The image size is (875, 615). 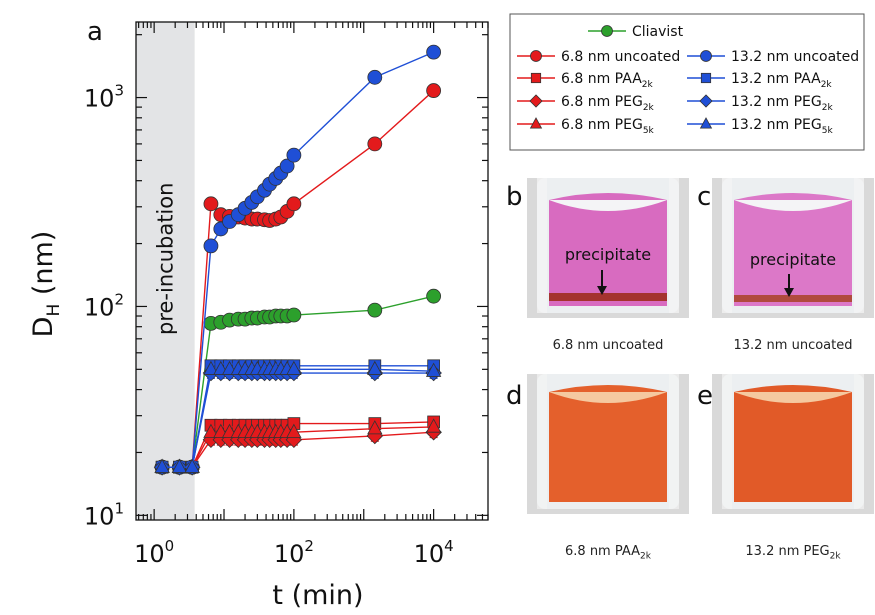 I want to click on precipitate-label-c: precipitate, so click(x=793, y=259).